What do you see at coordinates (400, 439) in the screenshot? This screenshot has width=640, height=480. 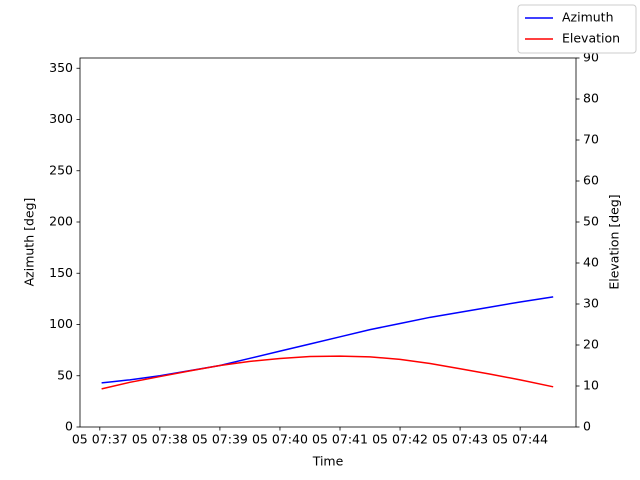 I see `x-tick-label: 05 07:42` at bounding box center [400, 439].